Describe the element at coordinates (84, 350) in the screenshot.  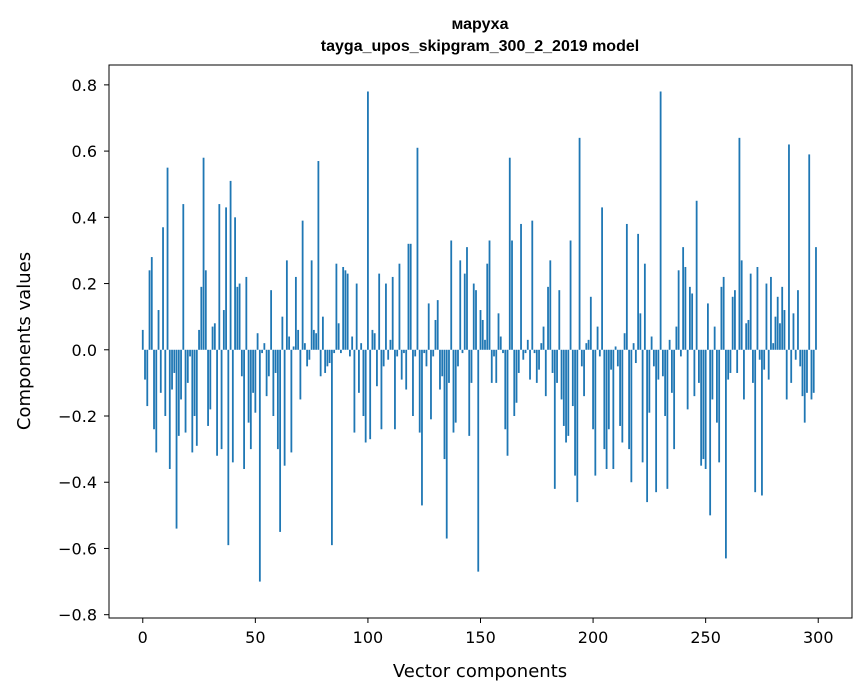
I see `y-tick-label: 0.0` at that location.